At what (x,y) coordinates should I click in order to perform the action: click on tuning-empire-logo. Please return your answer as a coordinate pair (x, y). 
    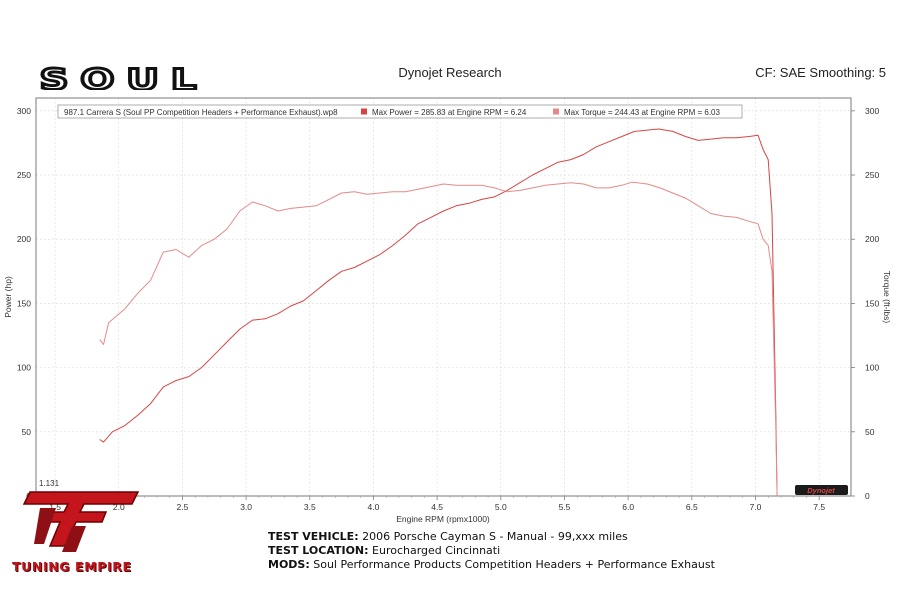
    Looking at the image, I should click on (81, 521).